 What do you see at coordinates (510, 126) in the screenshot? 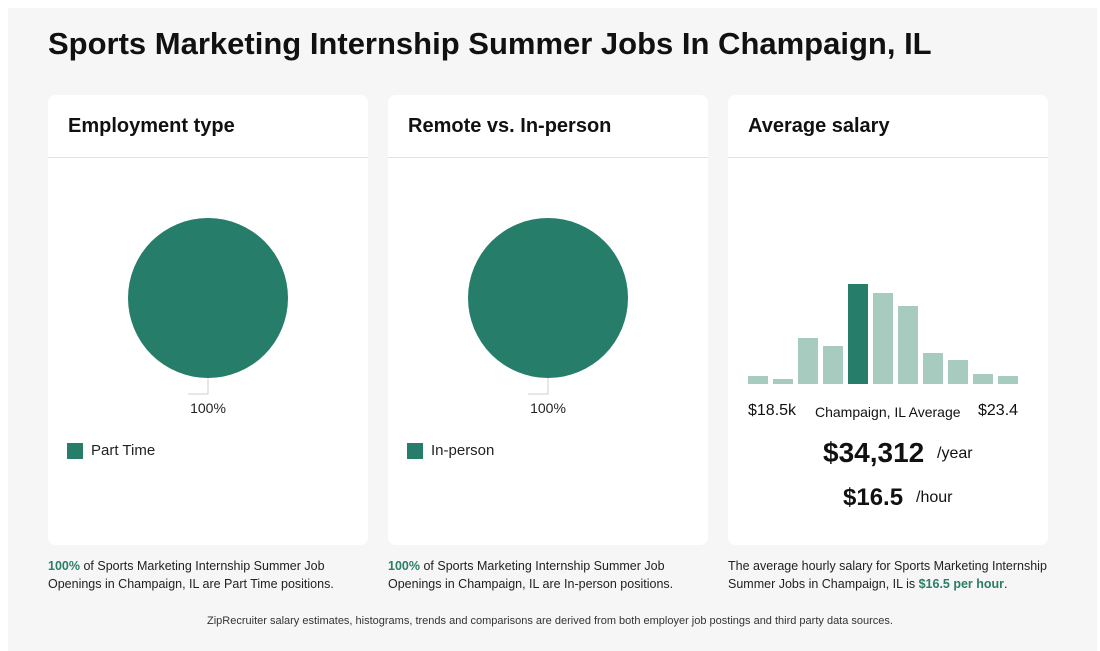
I see `remote-vs-in-person-title: Remote vs. In-person` at bounding box center [510, 126].